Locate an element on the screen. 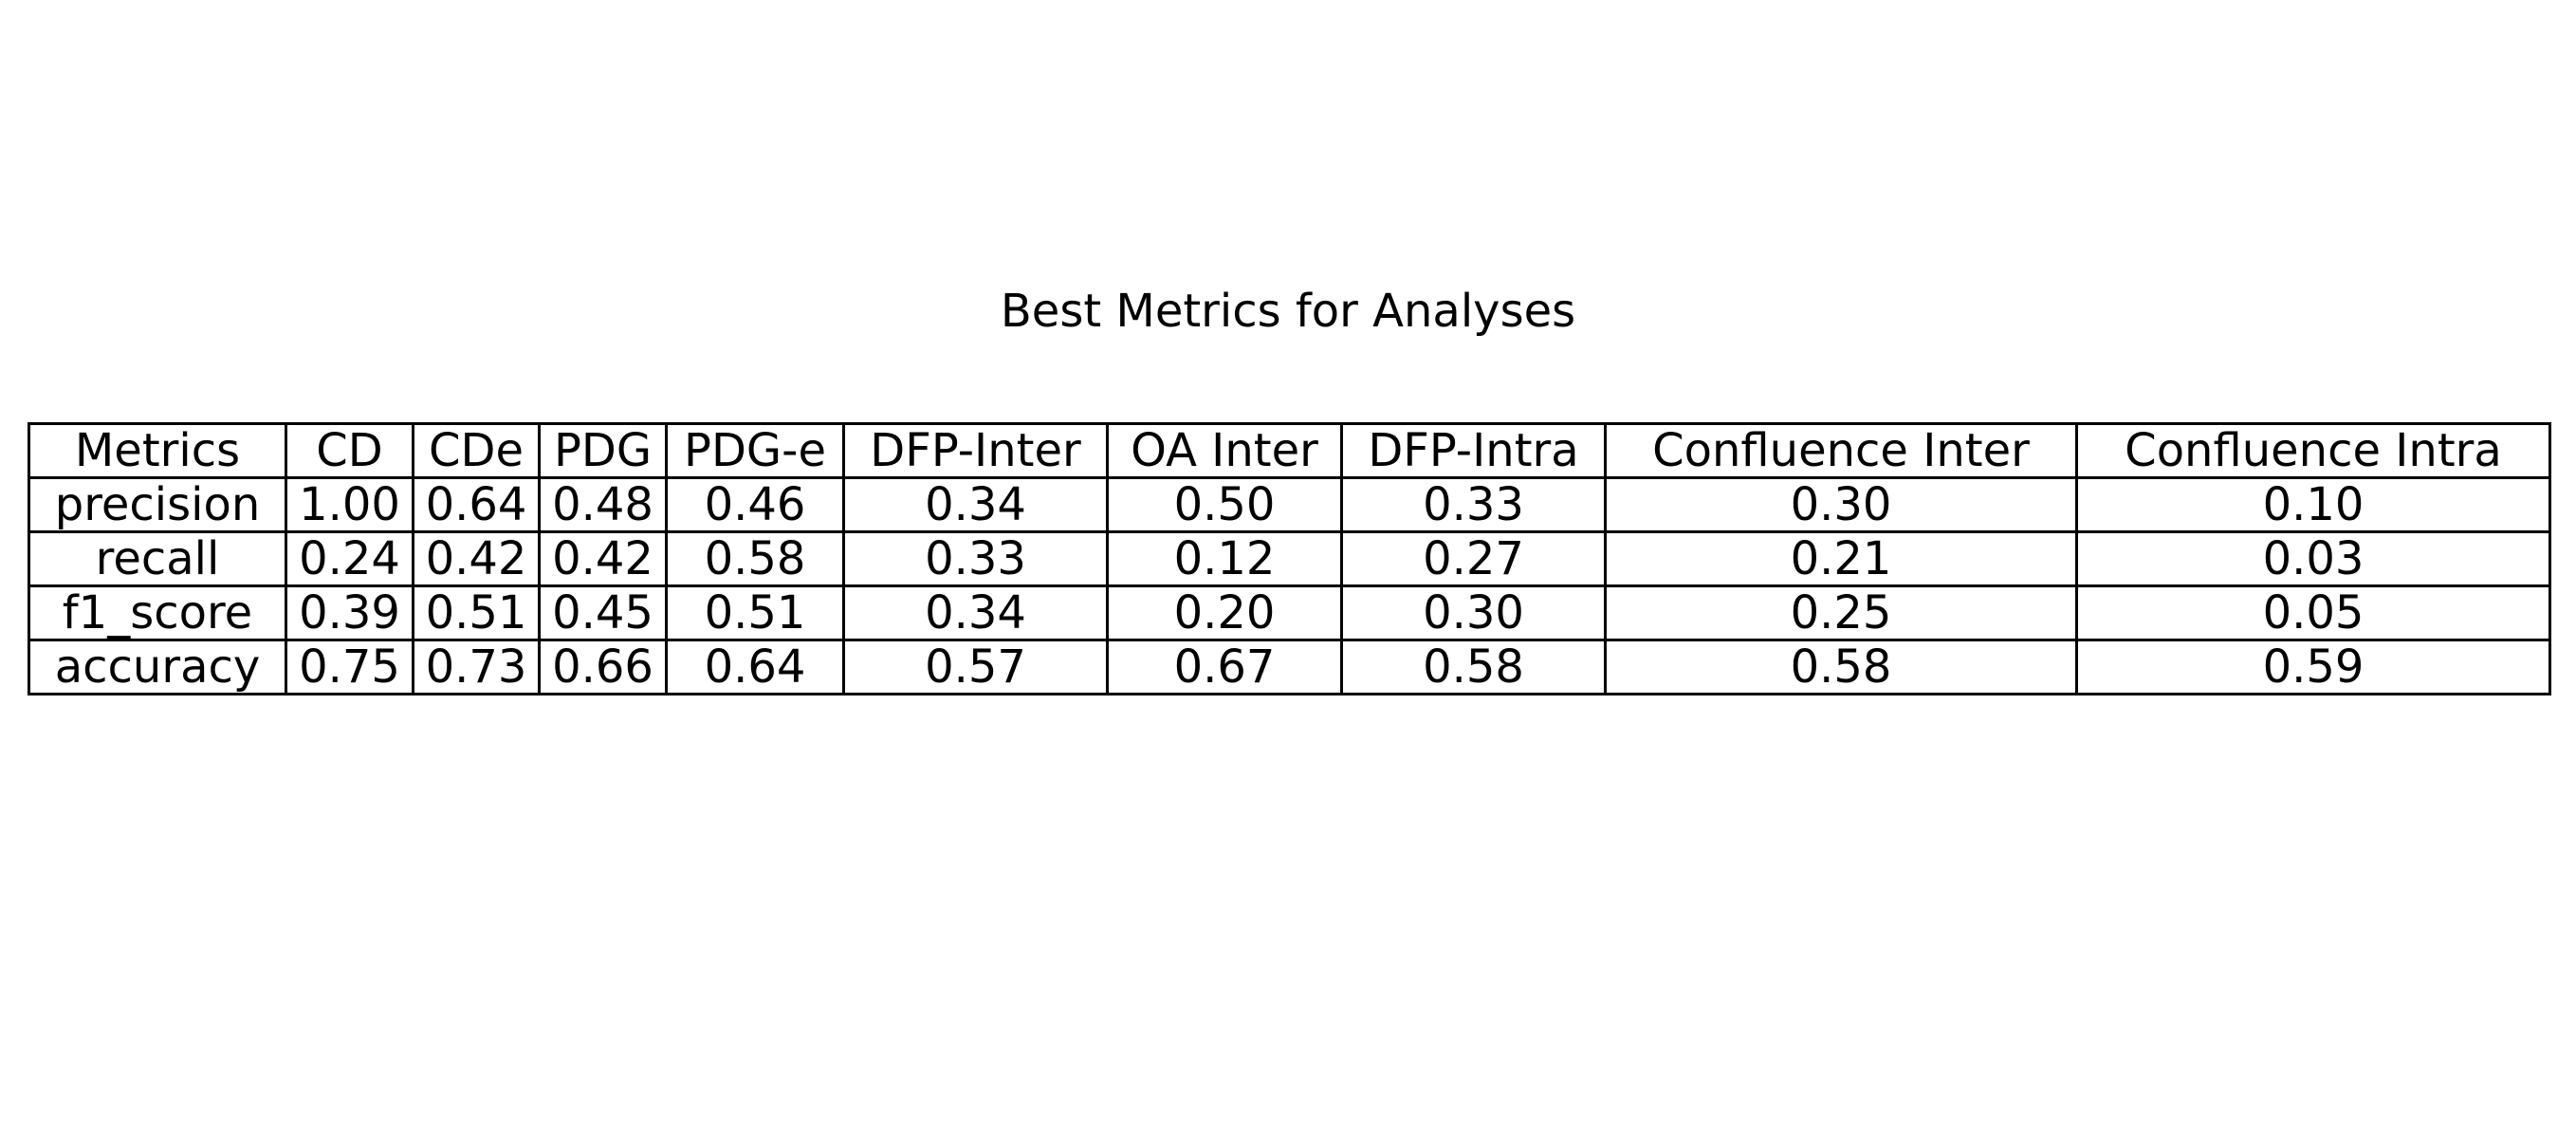 This screenshot has height=1131, width=2576. header-cell: PDG is located at coordinates (603, 450).